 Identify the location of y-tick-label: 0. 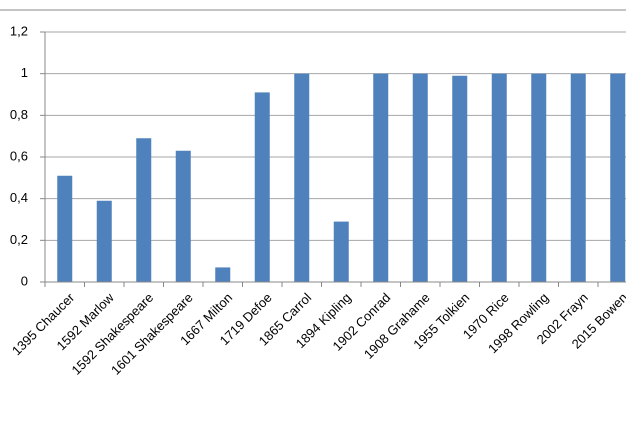
(24, 280).